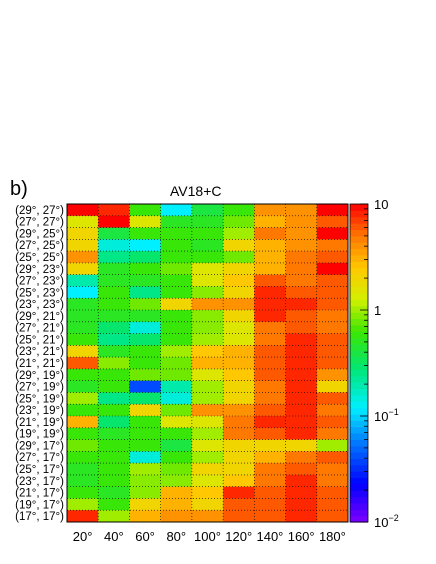 This screenshot has height=564, width=436. What do you see at coordinates (39, 270) in the screenshot?
I see `y-tick-label: (29°, 23°)` at bounding box center [39, 270].